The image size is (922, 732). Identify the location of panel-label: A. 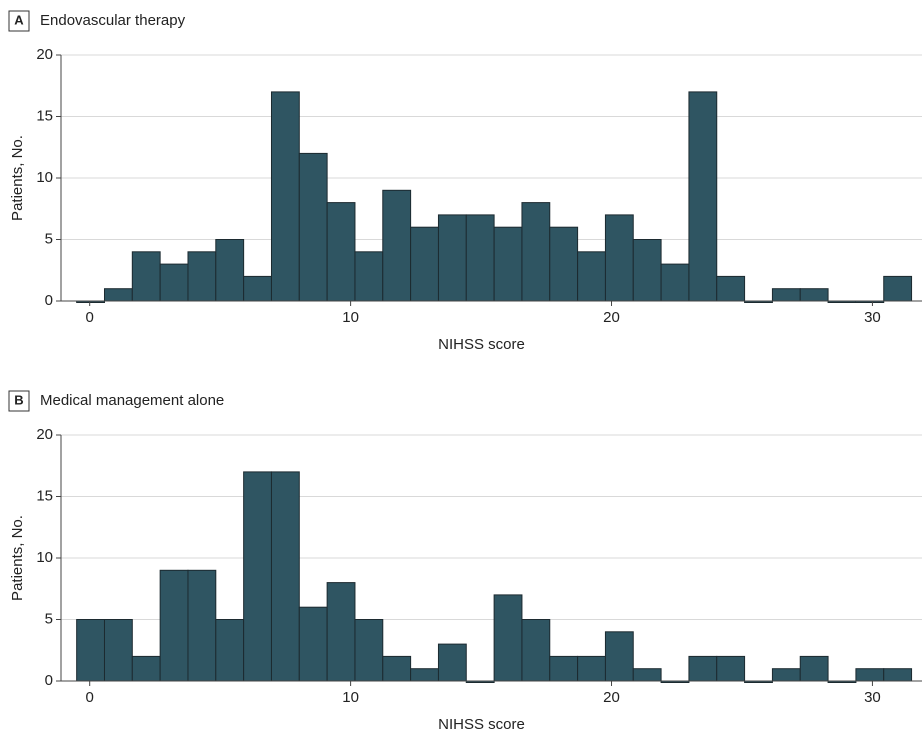
(19, 19).